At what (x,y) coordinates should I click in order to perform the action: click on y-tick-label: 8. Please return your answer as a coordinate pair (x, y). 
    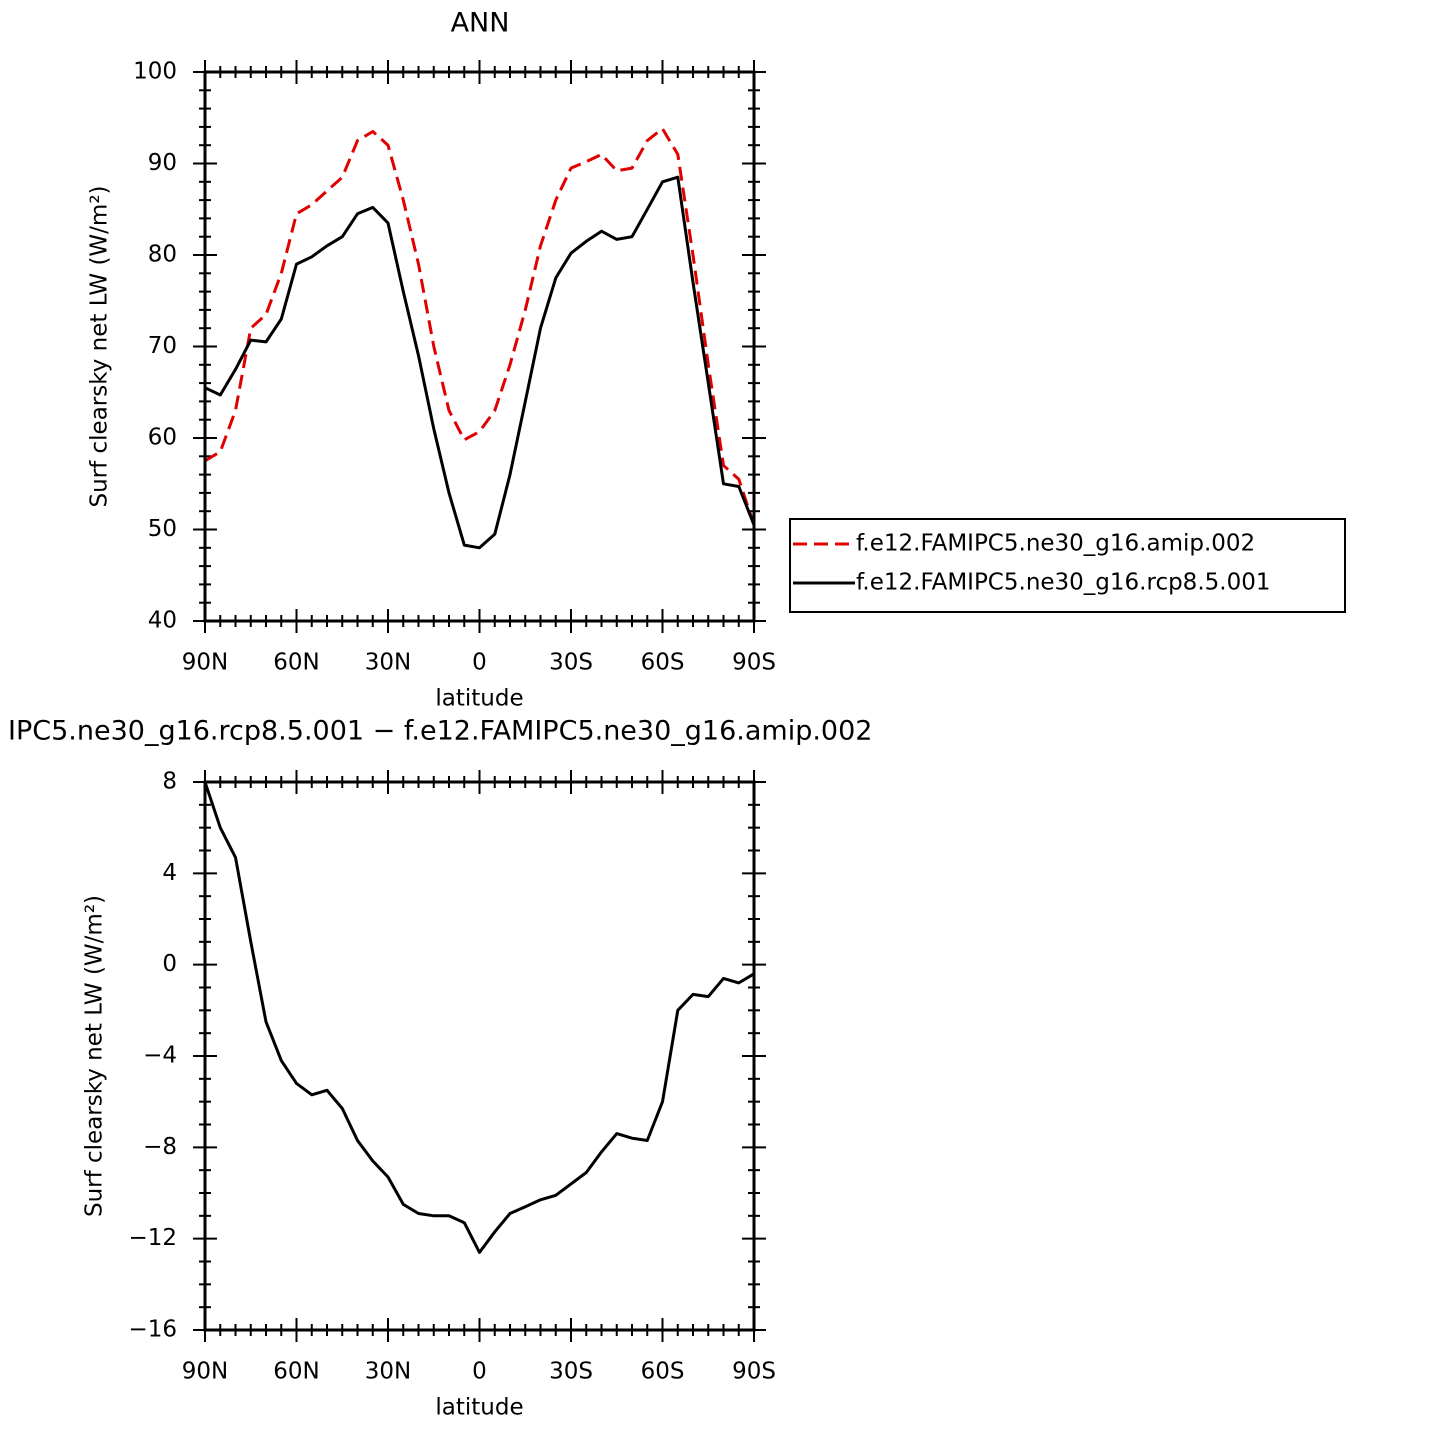
    Looking at the image, I should click on (169, 782).